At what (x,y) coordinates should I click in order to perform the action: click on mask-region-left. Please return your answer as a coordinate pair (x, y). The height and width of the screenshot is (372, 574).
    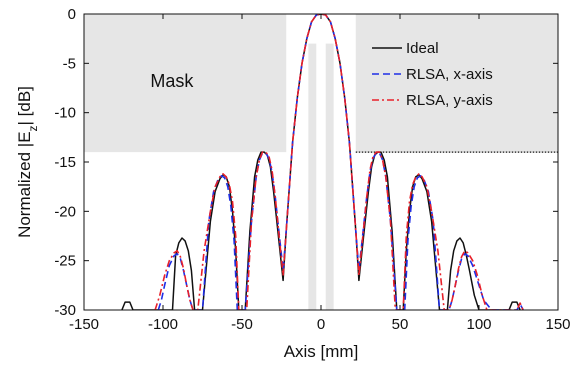
    Looking at the image, I should click on (185, 83).